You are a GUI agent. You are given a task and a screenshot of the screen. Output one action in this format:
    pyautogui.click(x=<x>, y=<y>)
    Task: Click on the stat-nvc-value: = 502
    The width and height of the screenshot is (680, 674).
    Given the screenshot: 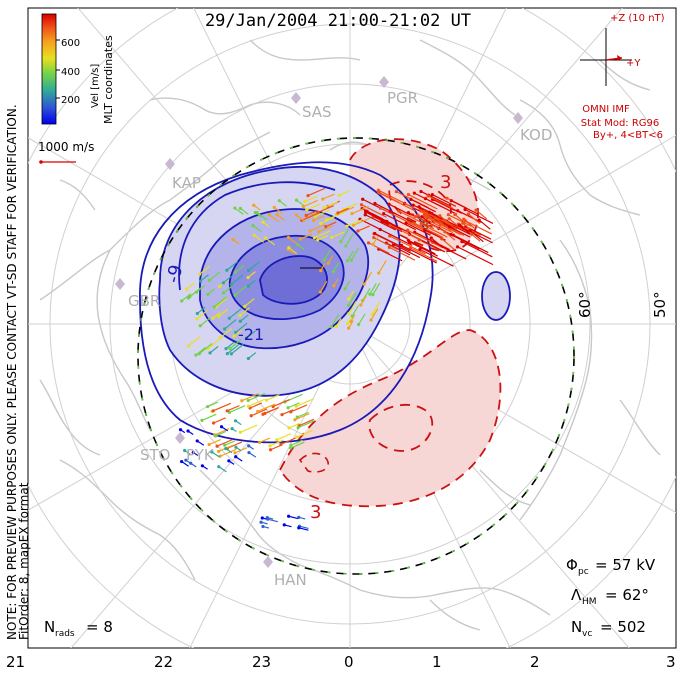 What is the action you would take?
    pyautogui.click(x=623, y=627)
    